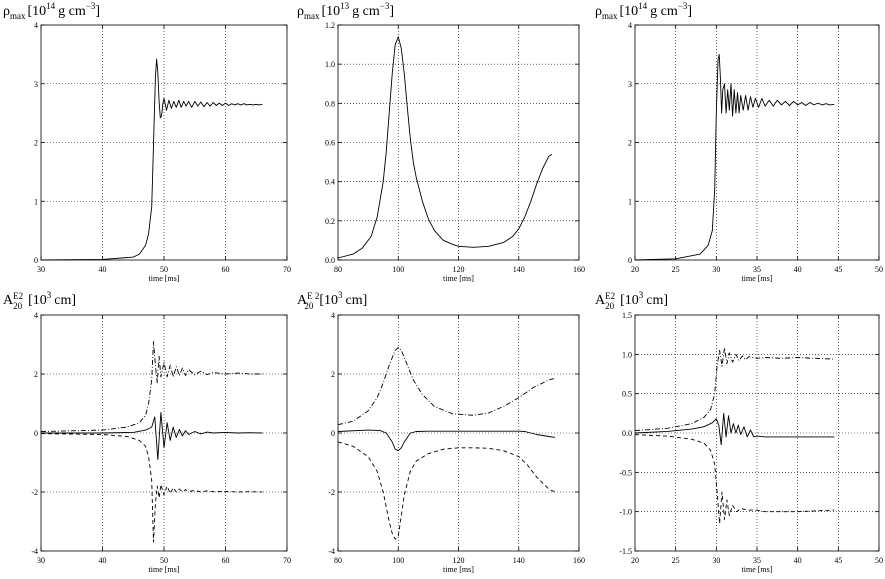 This screenshot has height=579, width=885. What do you see at coordinates (625, 512) in the screenshot?
I see `y-tick-label: -1.0` at bounding box center [625, 512].